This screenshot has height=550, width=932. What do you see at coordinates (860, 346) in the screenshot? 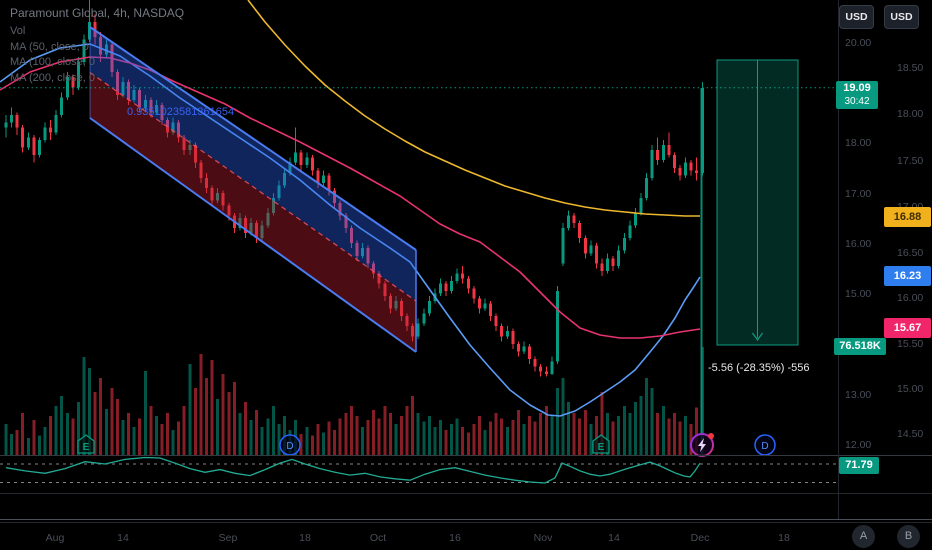
I see `volume-value-label: 76.518K` at bounding box center [860, 346].